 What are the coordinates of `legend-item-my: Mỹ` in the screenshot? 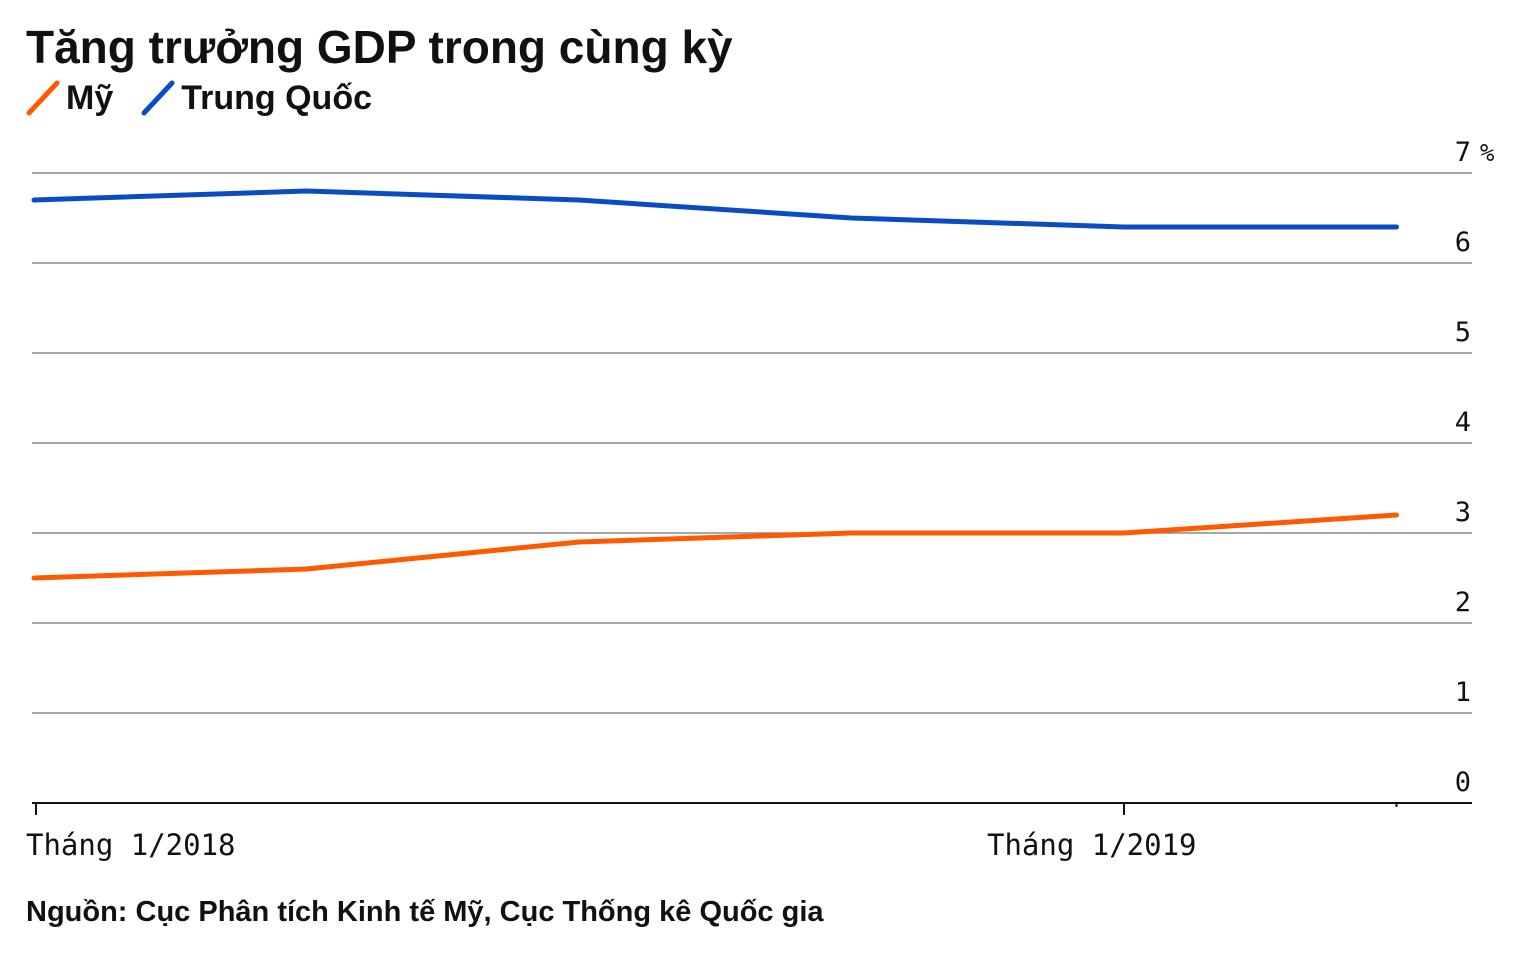 It's located at (69, 98).